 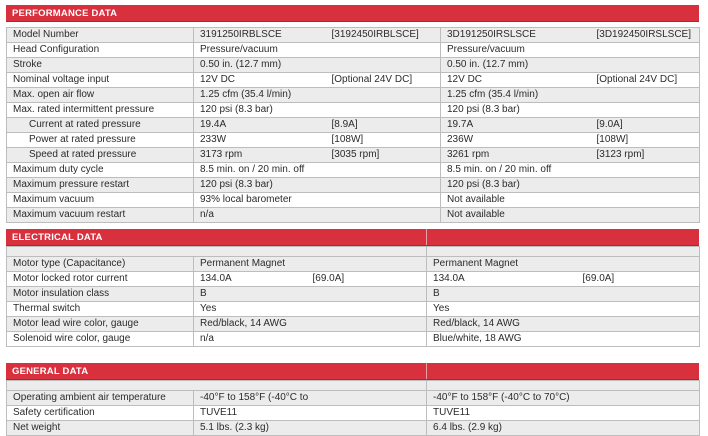 I want to click on cell-optional-value: [3192450IRBLSCE], so click(x=385, y=35).